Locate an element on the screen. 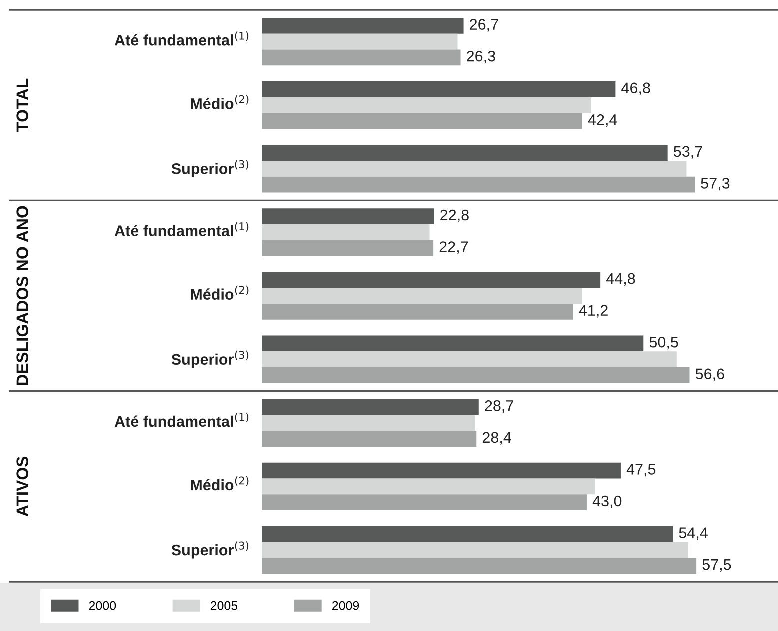  data-label: 28,4 is located at coordinates (497, 438).